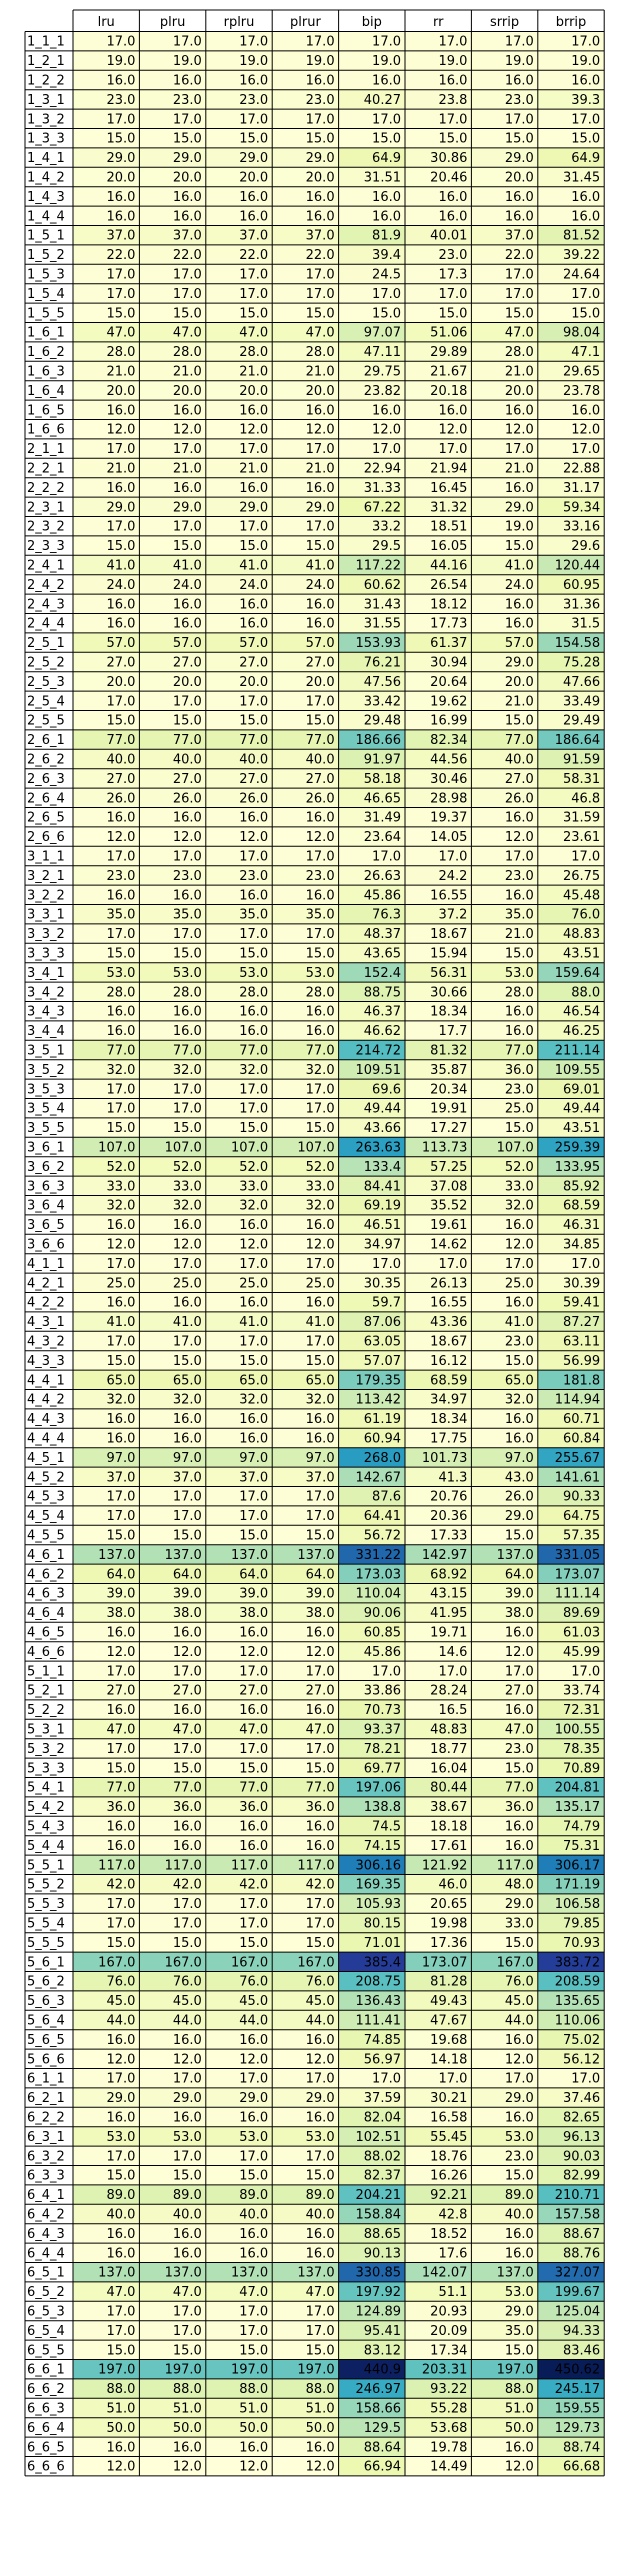 The height and width of the screenshot is (2557, 630). I want to click on cell-value: 38.67, so click(448, 1807).